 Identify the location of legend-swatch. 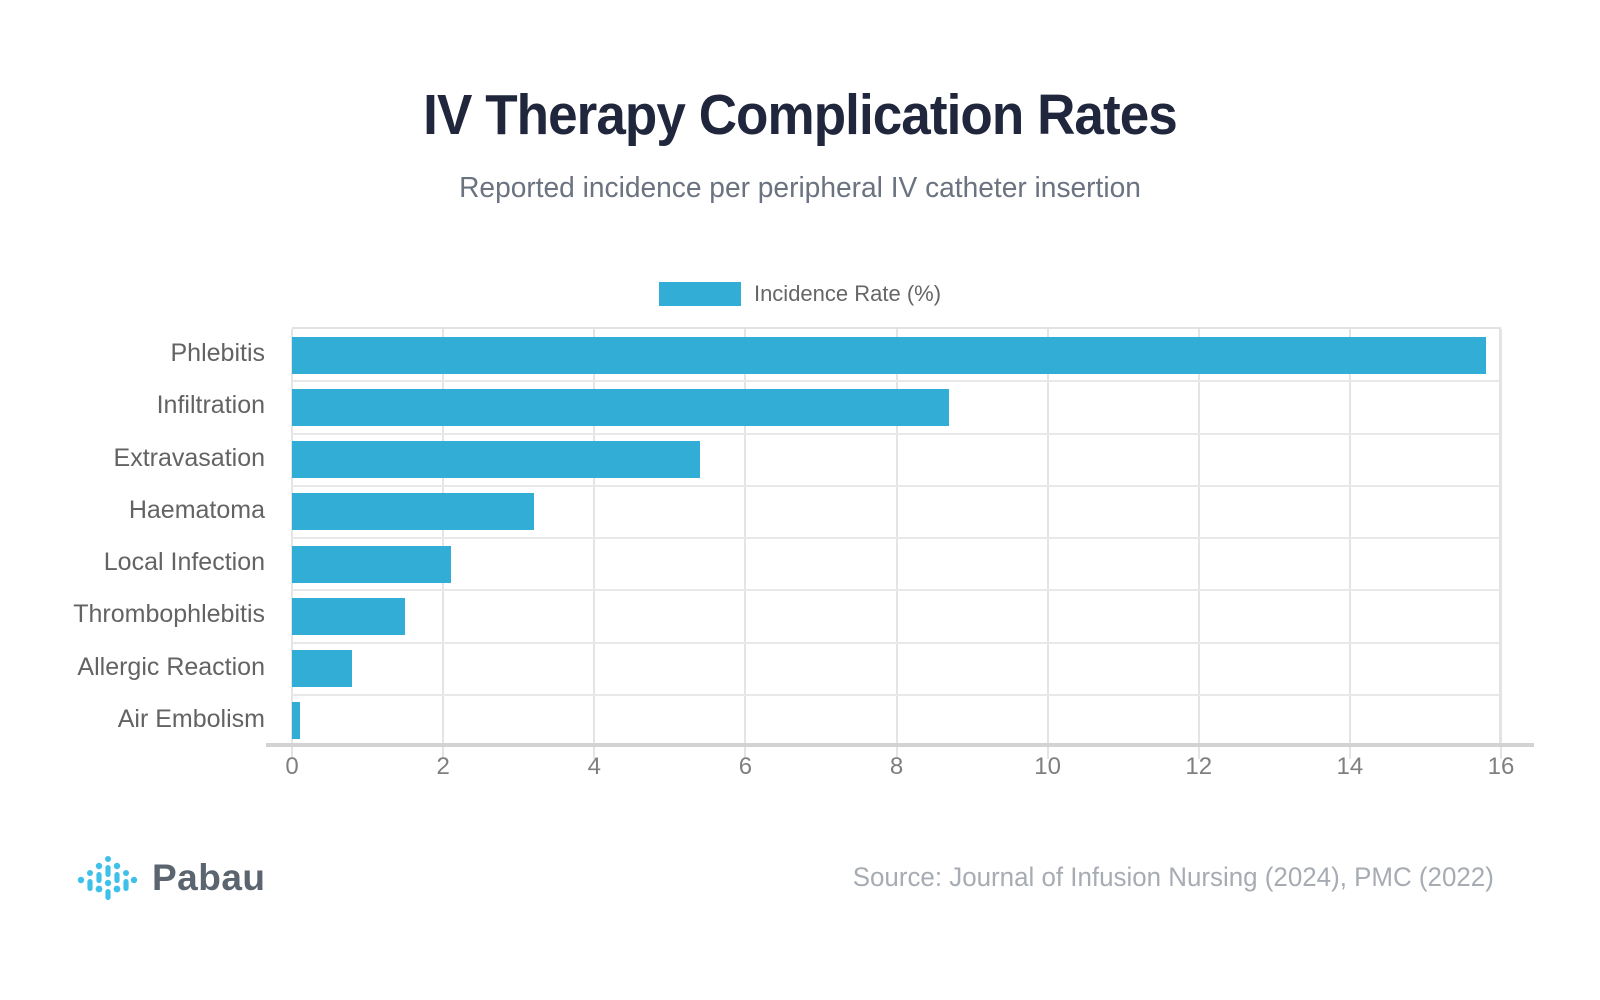
(699, 294).